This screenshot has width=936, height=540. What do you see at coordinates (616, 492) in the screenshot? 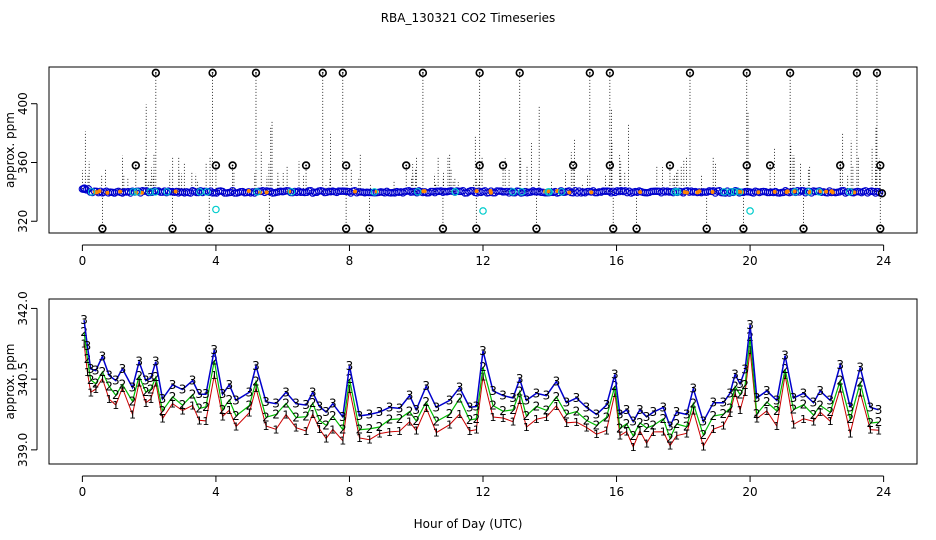
I see `x-tick-label: 16` at bounding box center [616, 492].